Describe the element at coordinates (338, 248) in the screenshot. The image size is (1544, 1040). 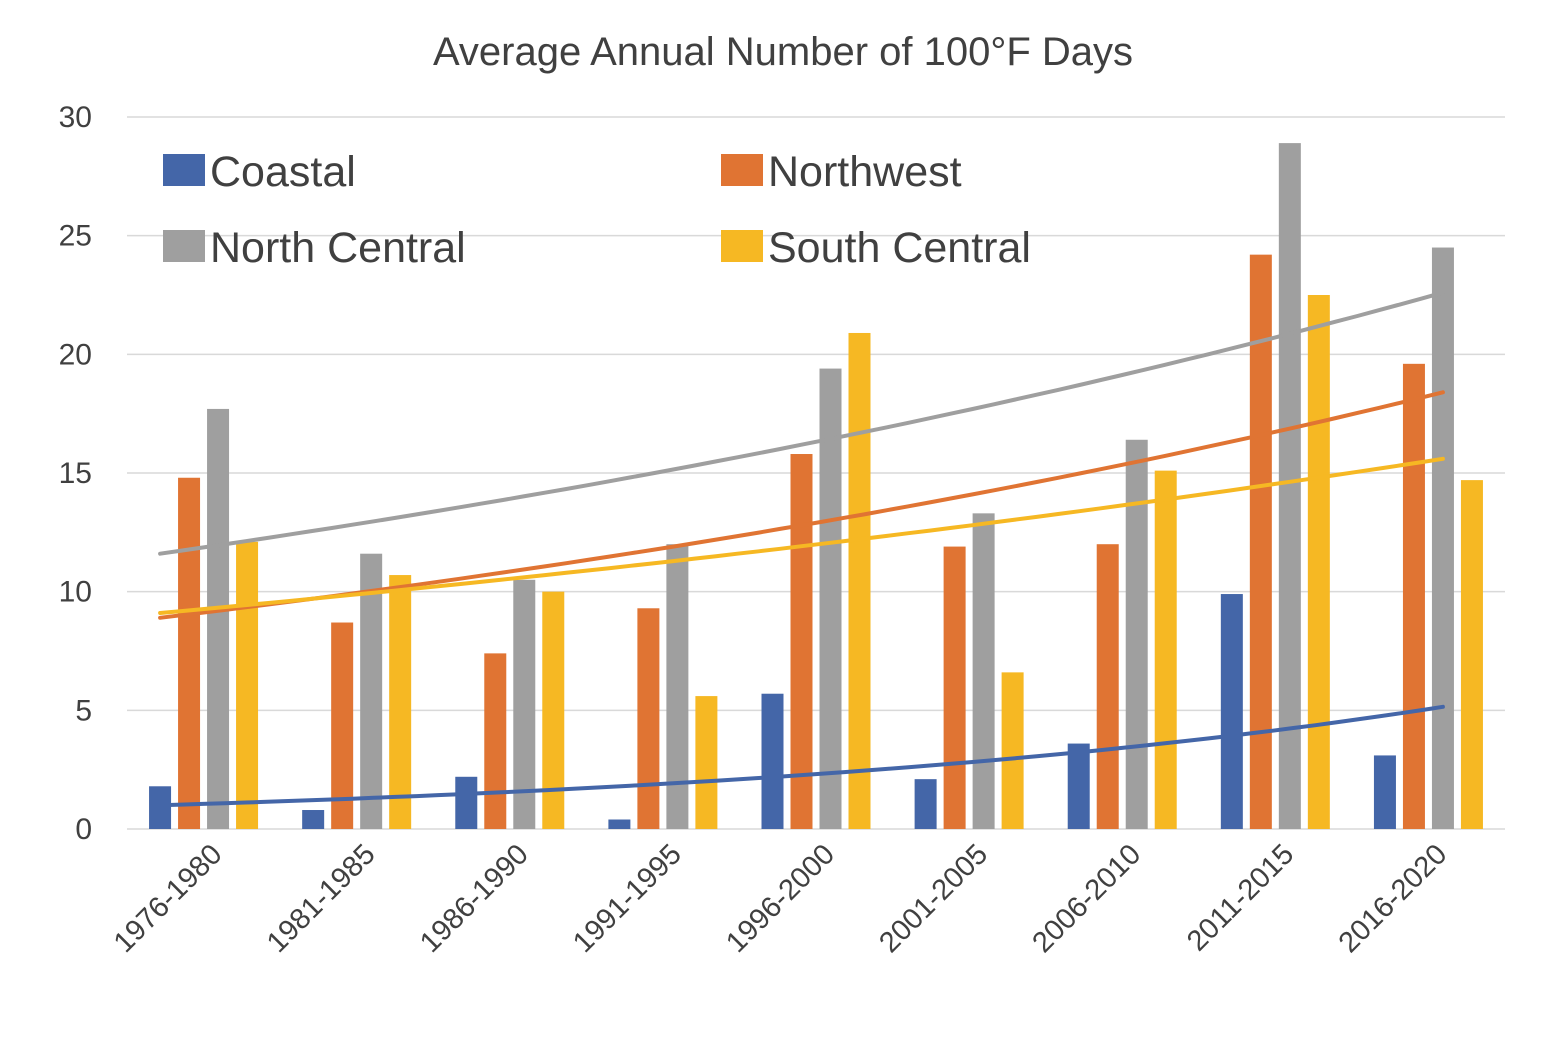
I see `legend-label: North Central` at that location.